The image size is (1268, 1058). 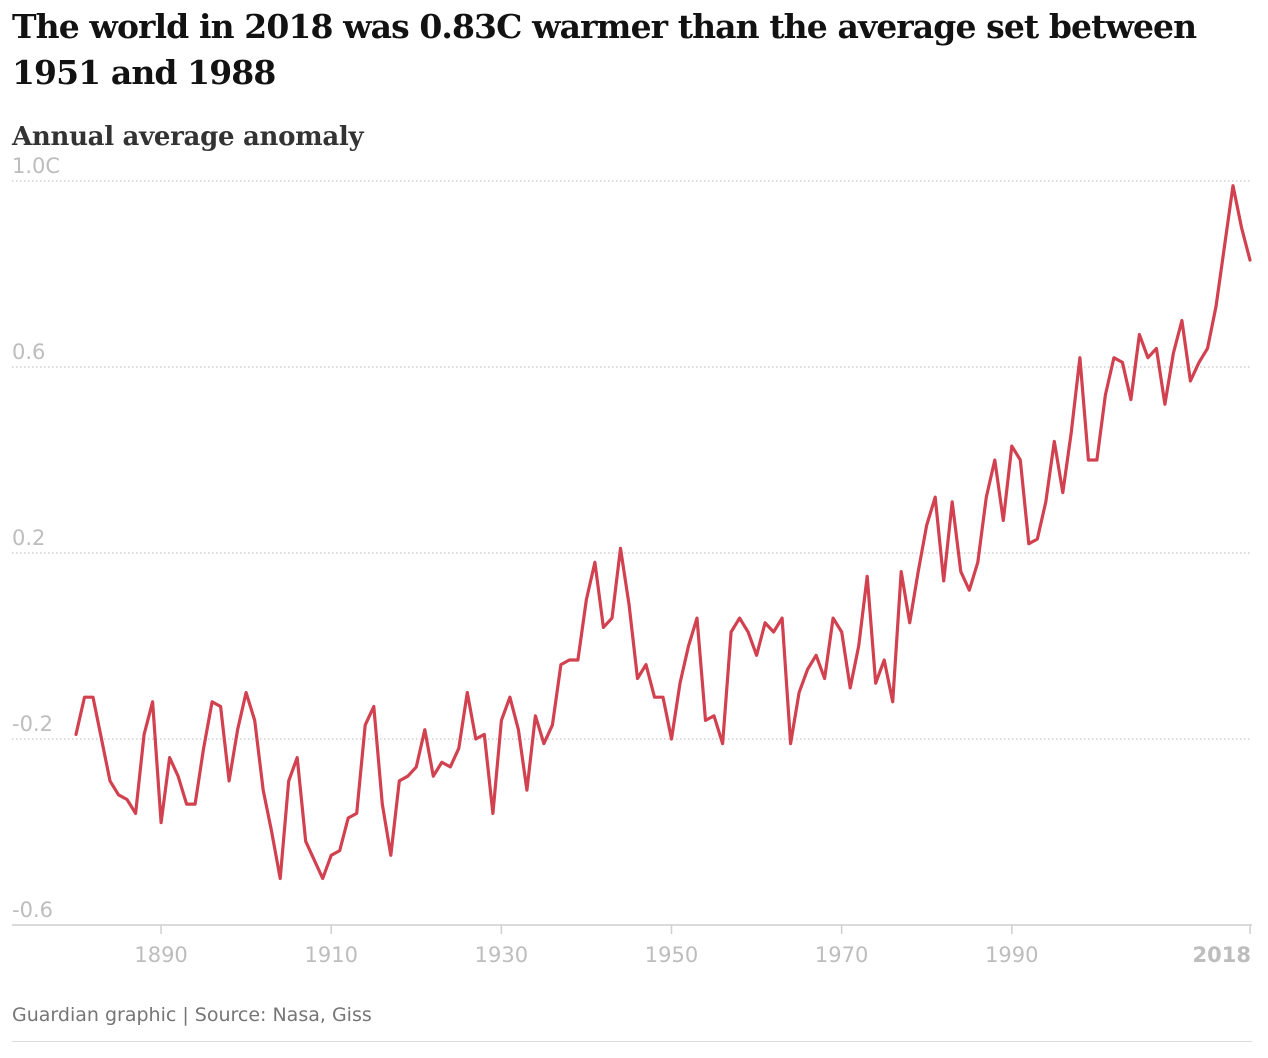 I want to click on y-tick-label: 0.6, so click(x=28, y=352).